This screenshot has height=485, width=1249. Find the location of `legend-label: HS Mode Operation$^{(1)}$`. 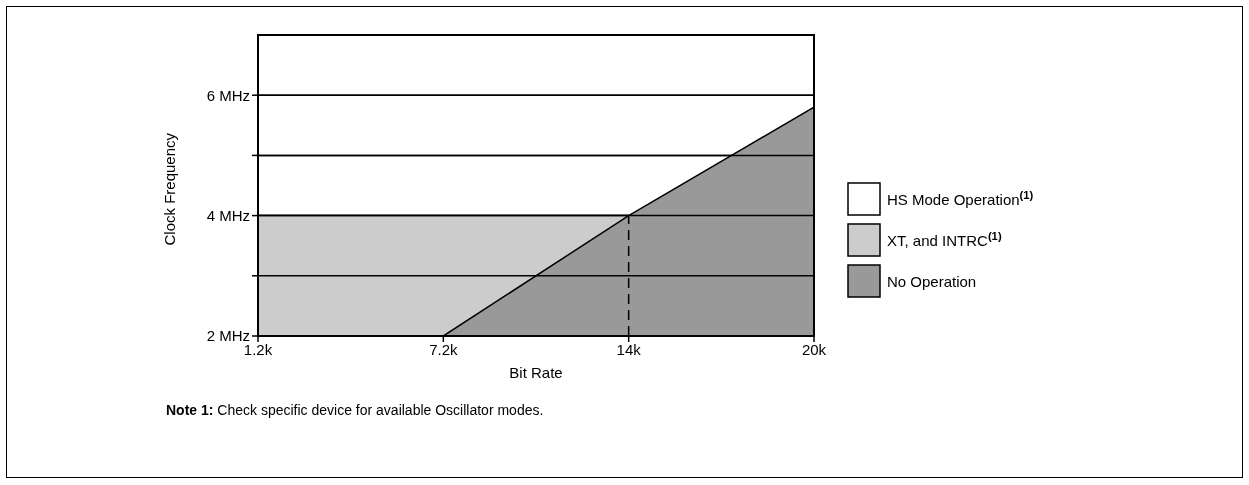

legend-label: HS Mode Operation$^{(1)}$ is located at coordinates (960, 198).